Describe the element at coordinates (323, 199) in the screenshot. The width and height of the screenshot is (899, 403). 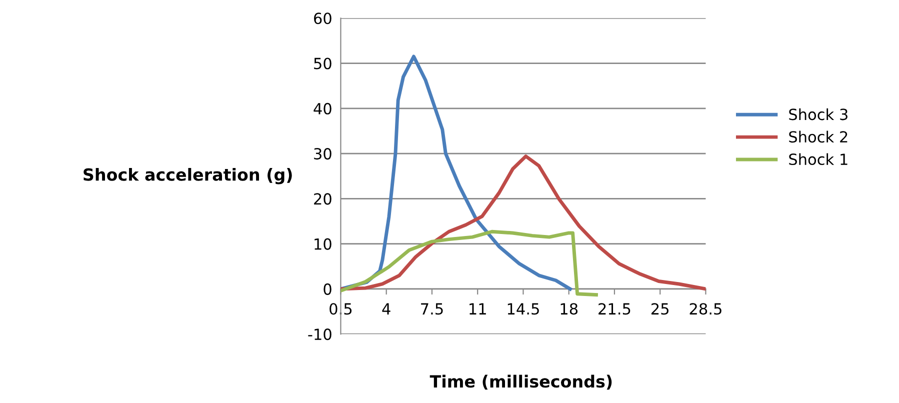
I see `y-tick-label: 20` at that location.